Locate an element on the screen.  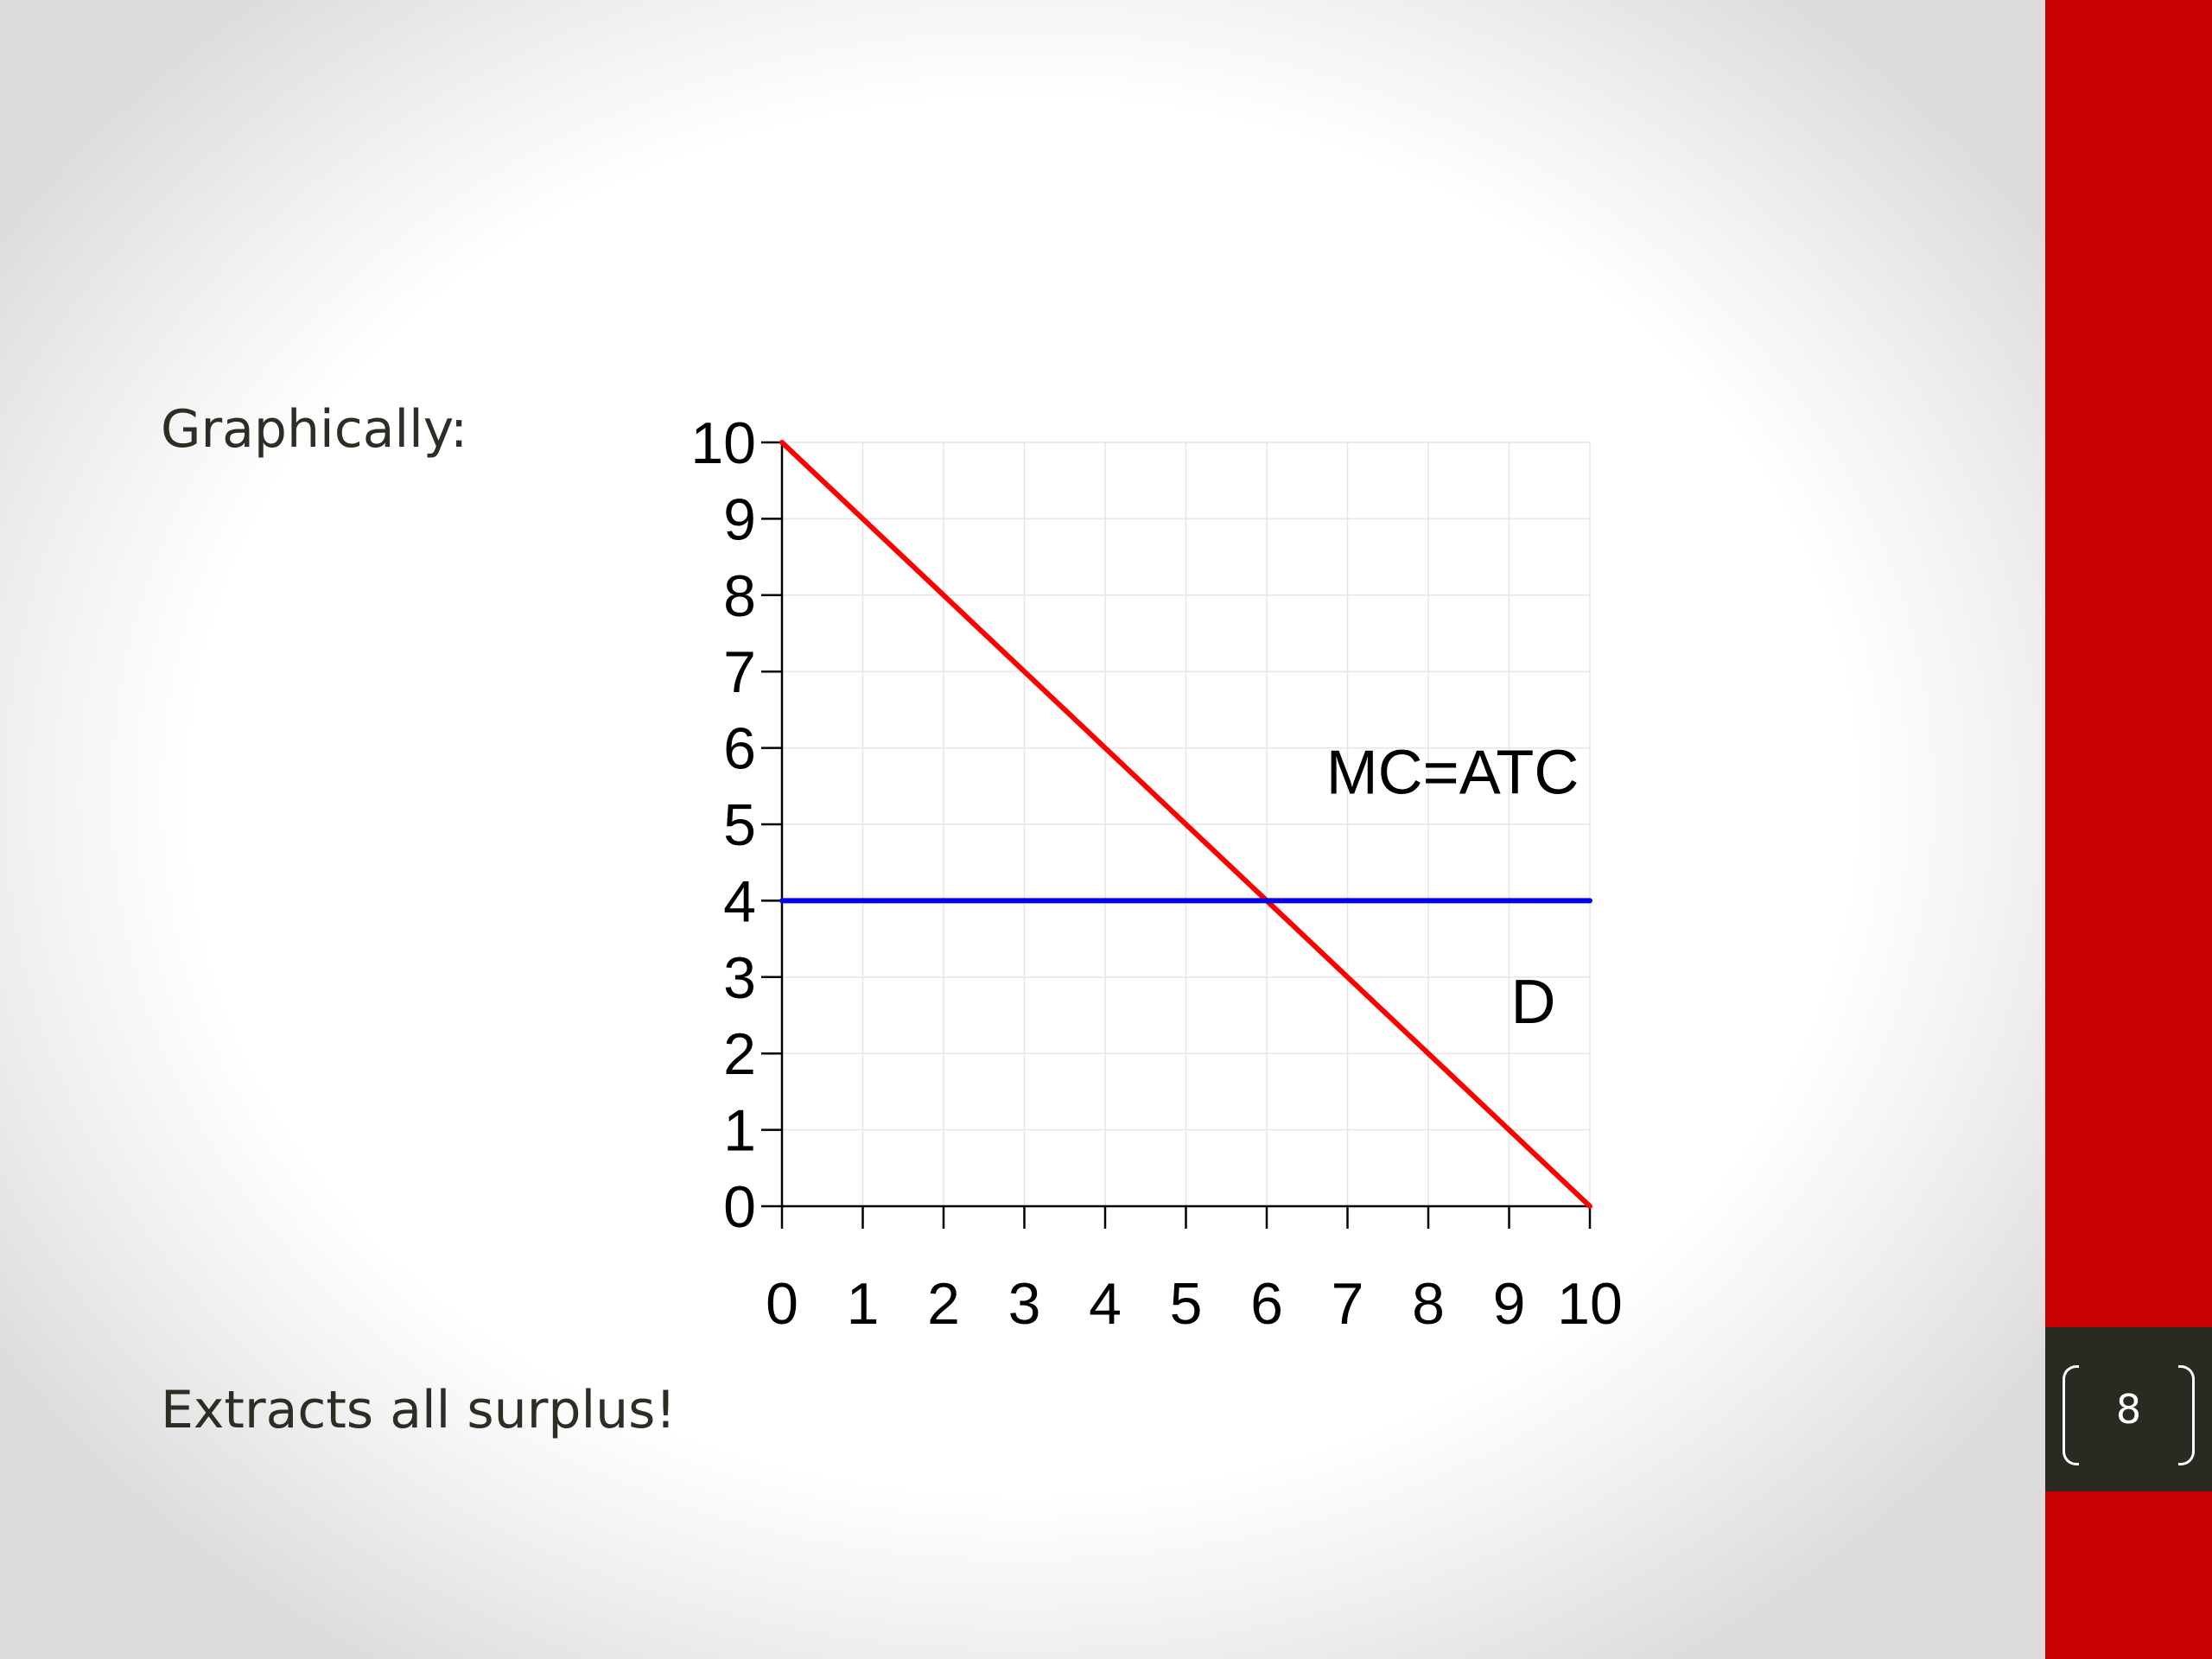
y-tick-label: 1 is located at coordinates (739, 1131).